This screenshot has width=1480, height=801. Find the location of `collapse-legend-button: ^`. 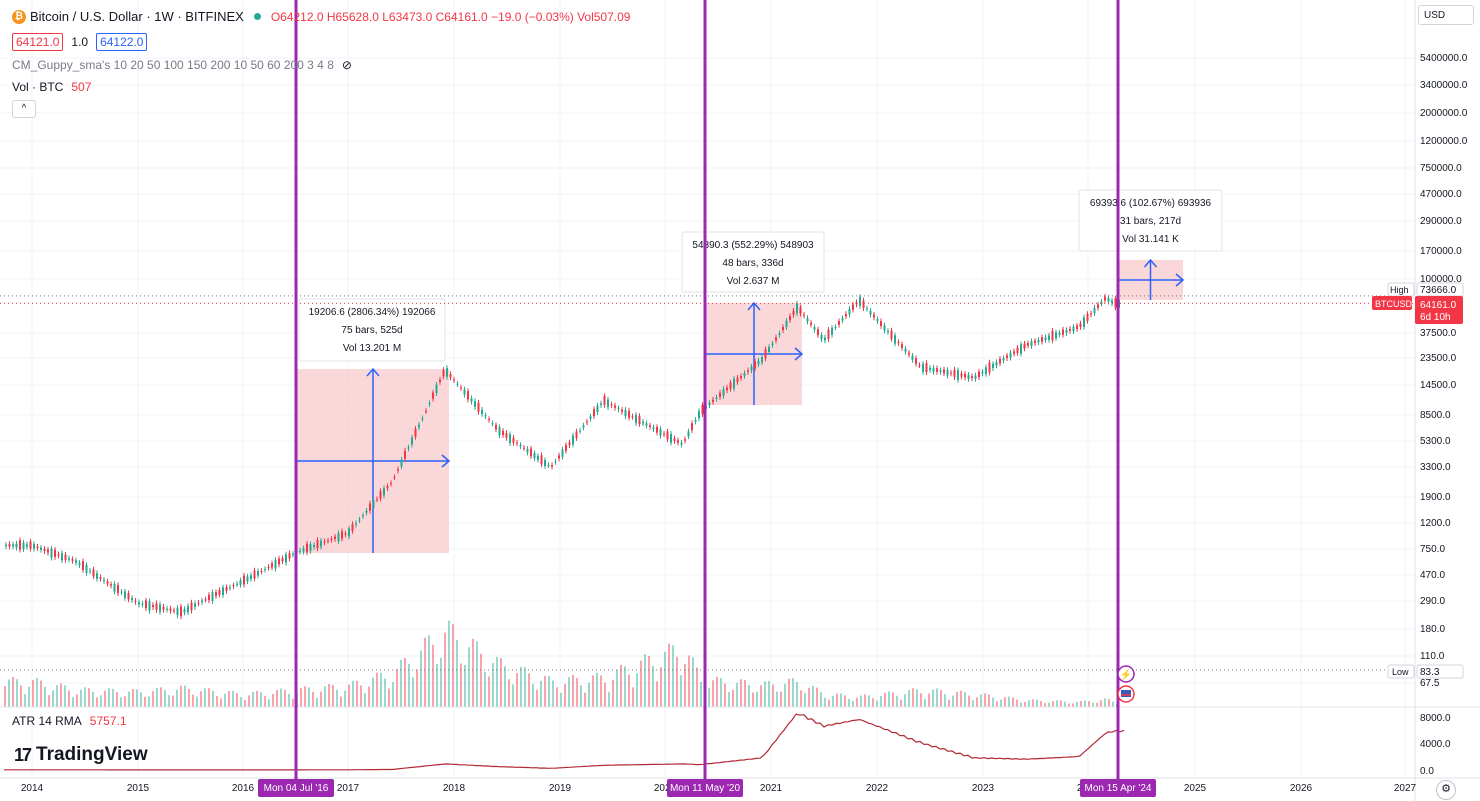

collapse-legend-button: ^ is located at coordinates (24, 109).